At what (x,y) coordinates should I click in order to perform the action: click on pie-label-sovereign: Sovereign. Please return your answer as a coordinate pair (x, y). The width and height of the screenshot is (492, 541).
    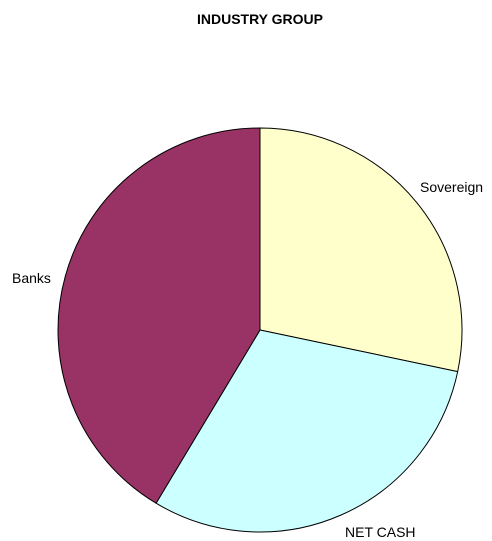
    Looking at the image, I should click on (451, 187).